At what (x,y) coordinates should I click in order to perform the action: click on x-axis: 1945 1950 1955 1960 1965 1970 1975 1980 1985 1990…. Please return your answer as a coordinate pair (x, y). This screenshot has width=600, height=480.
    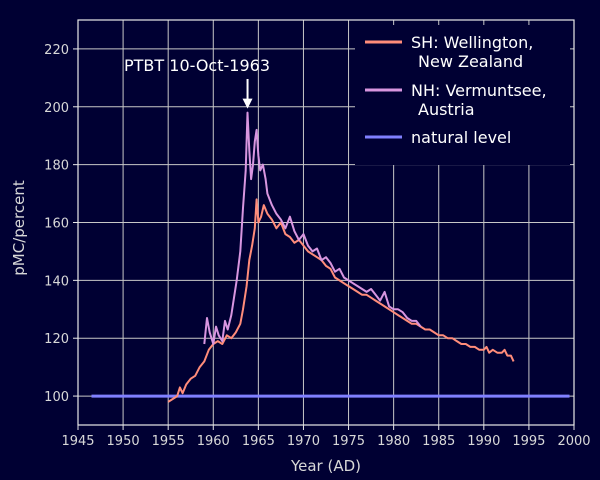
    Looking at the image, I should click on (326, 437).